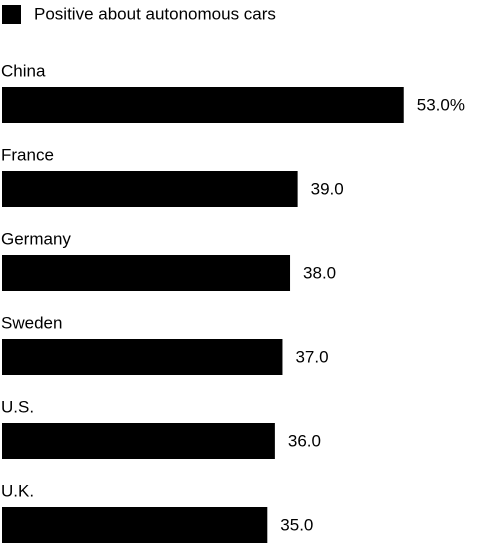  What do you see at coordinates (27, 154) in the screenshot?
I see `category-label: France` at bounding box center [27, 154].